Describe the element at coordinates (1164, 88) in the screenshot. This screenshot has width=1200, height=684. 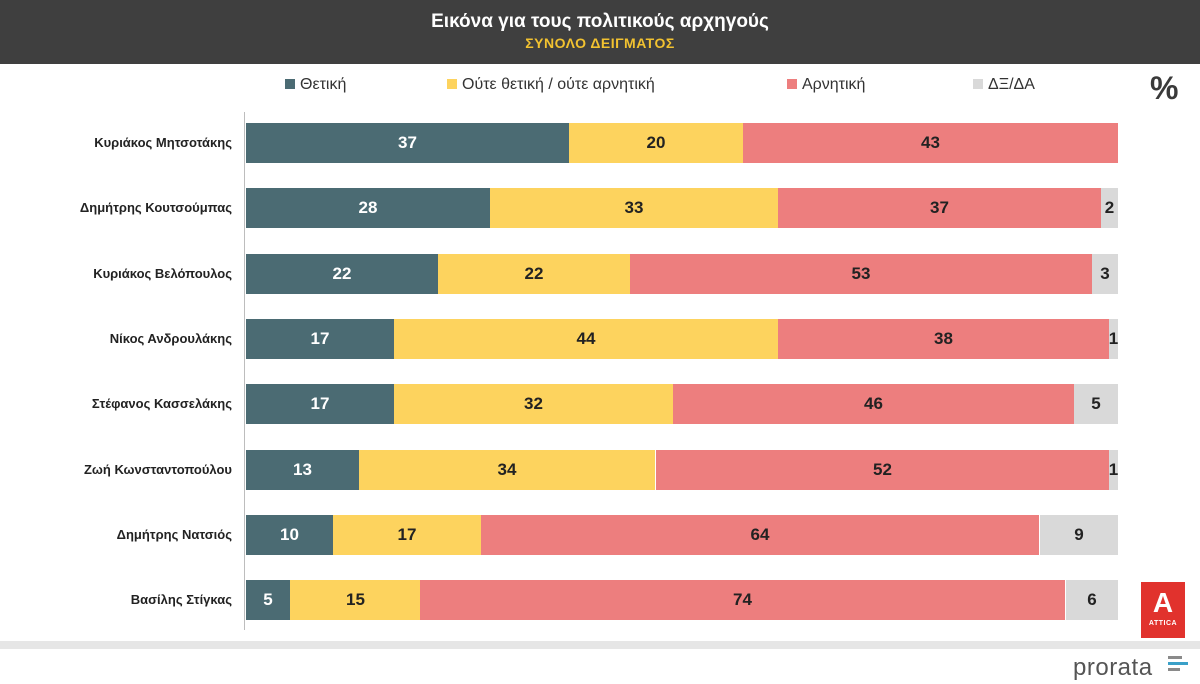
I see `percent-icon: %` at that location.